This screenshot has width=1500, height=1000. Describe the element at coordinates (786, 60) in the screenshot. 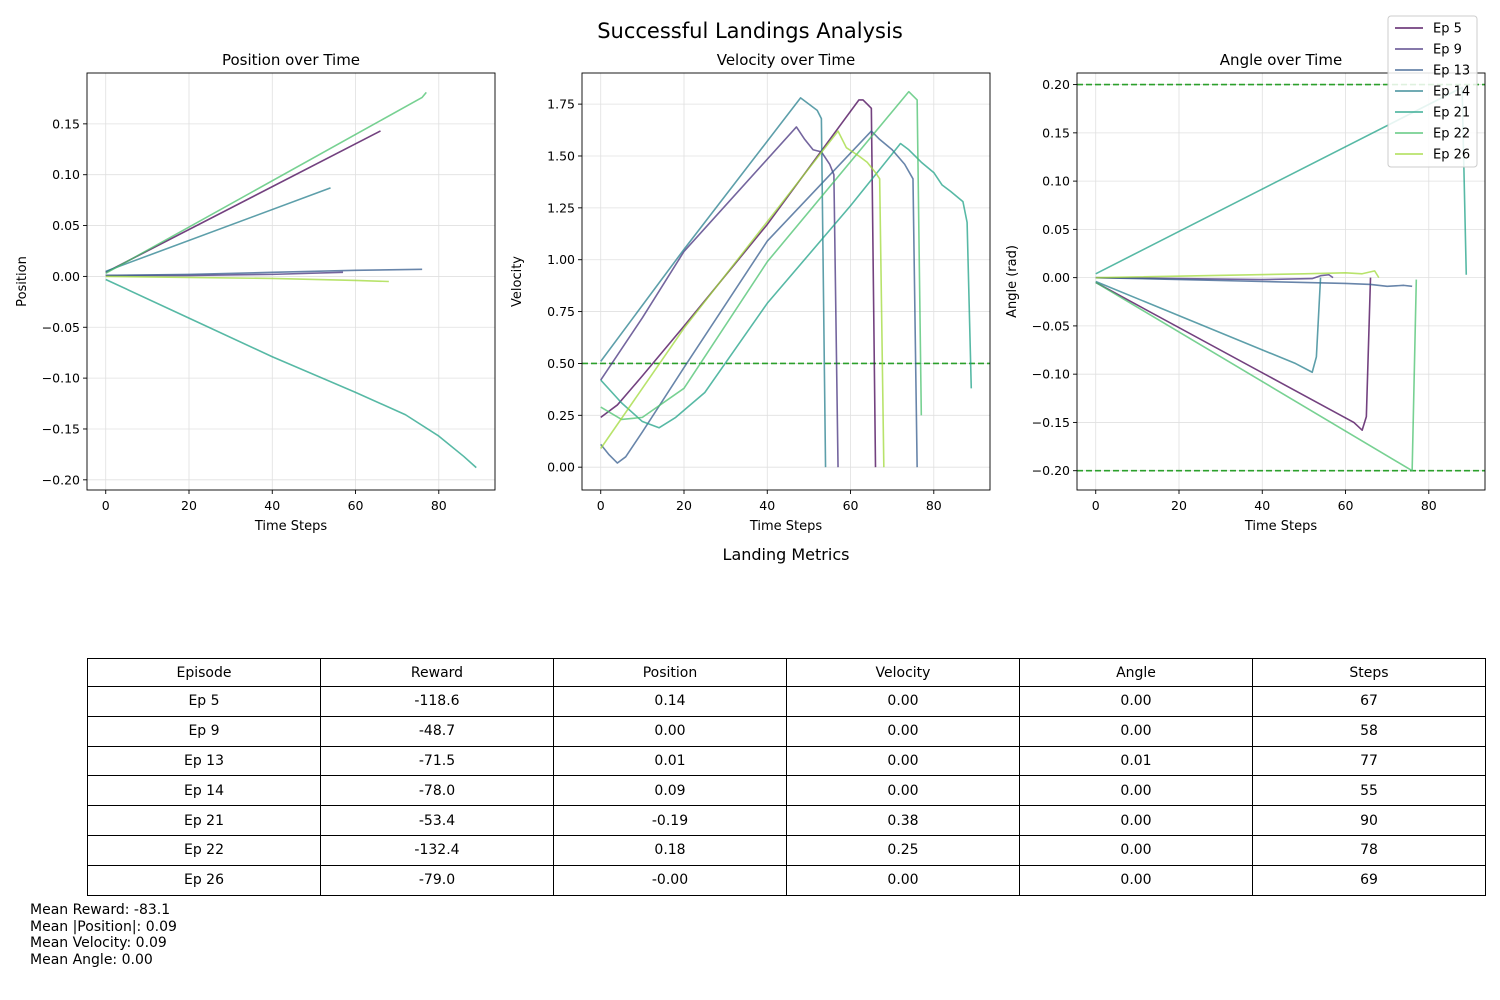

I see `chart-title: Velocity over Time` at that location.